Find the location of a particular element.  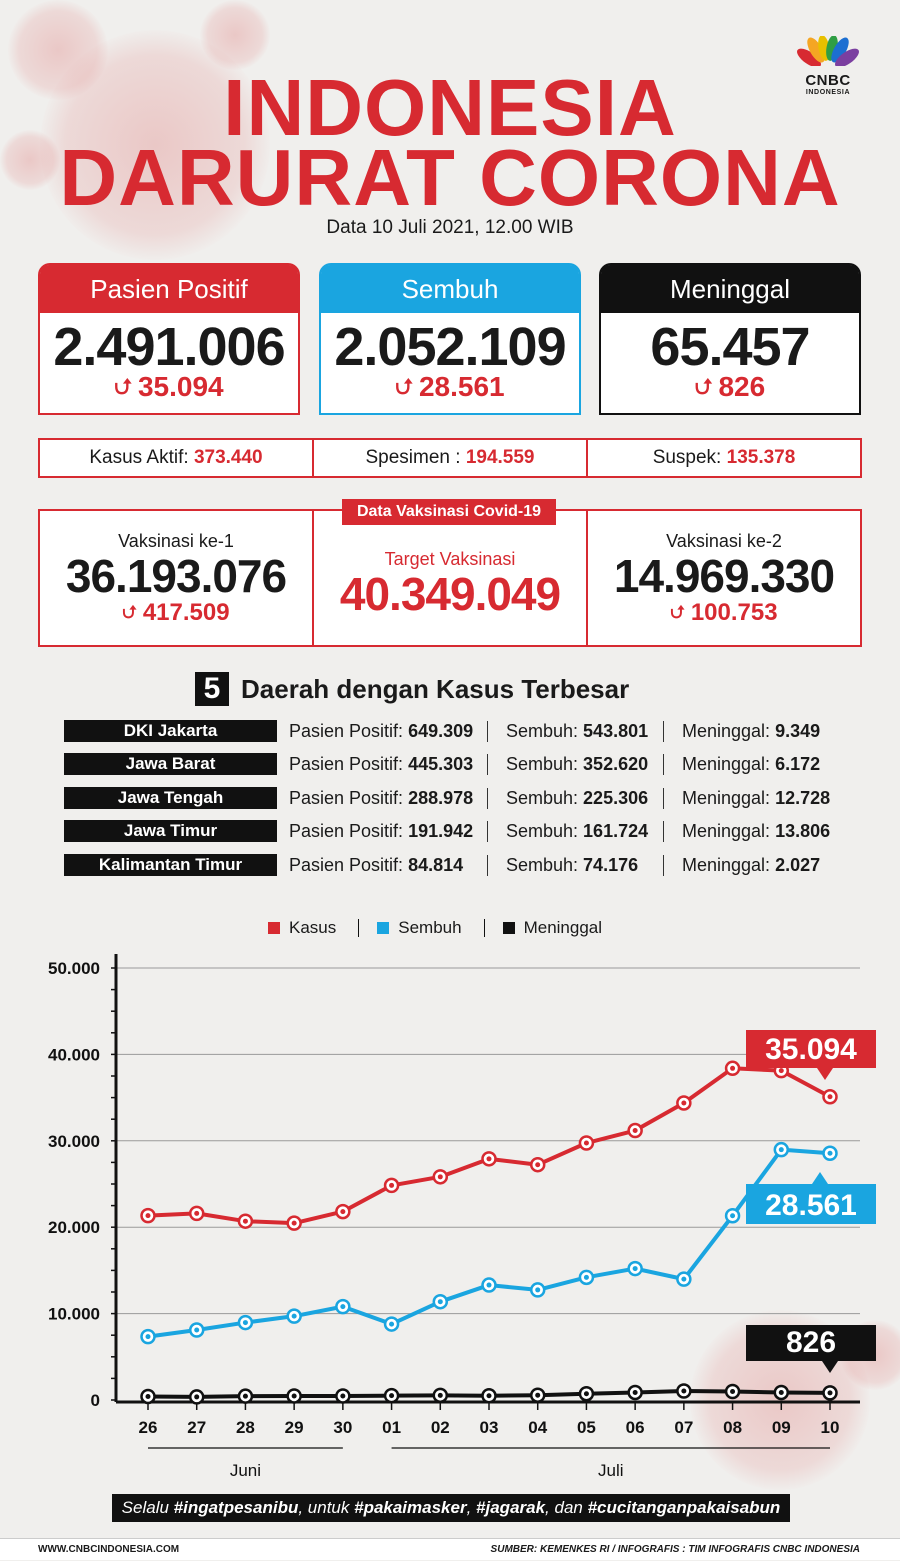

region-meninggal: Meninggal: 2.027 is located at coordinates (742, 865).